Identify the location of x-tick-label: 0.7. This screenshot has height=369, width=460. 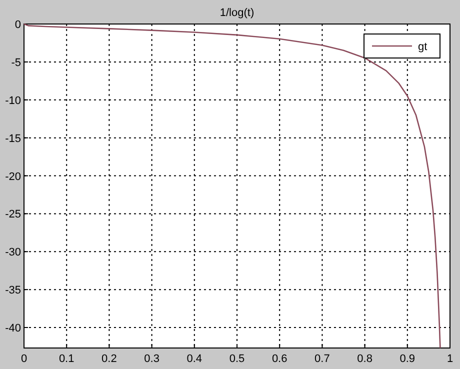
(322, 359).